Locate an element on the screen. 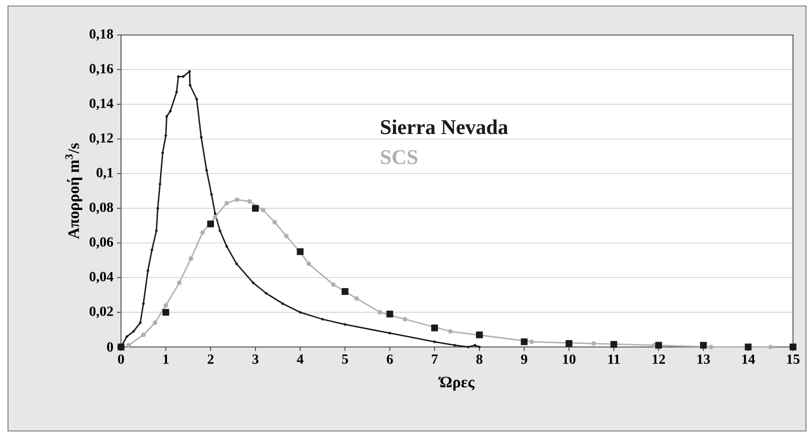  x-tick-label: 13 is located at coordinates (704, 359).